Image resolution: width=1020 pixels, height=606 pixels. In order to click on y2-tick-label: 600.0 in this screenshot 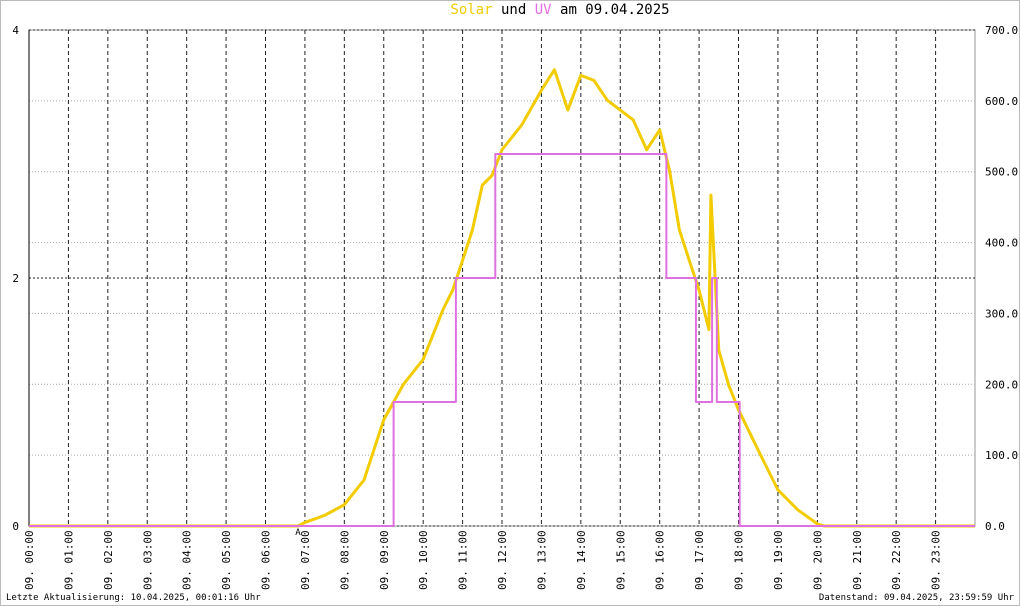, I will do `click(1001, 101)`.